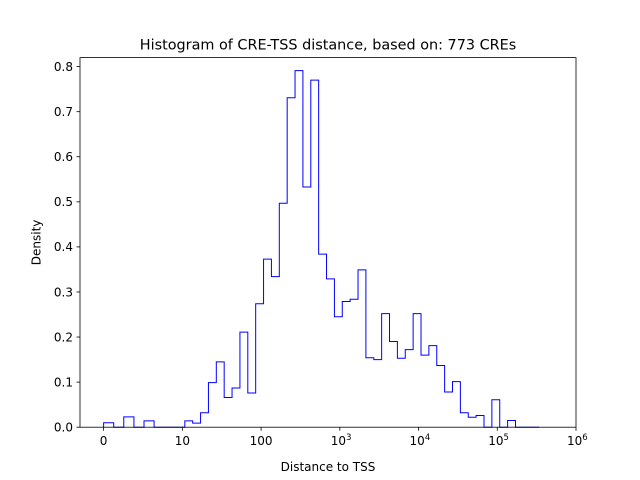 The image size is (640, 480). What do you see at coordinates (63, 337) in the screenshot?
I see `y-tick-label: 0.2` at bounding box center [63, 337].